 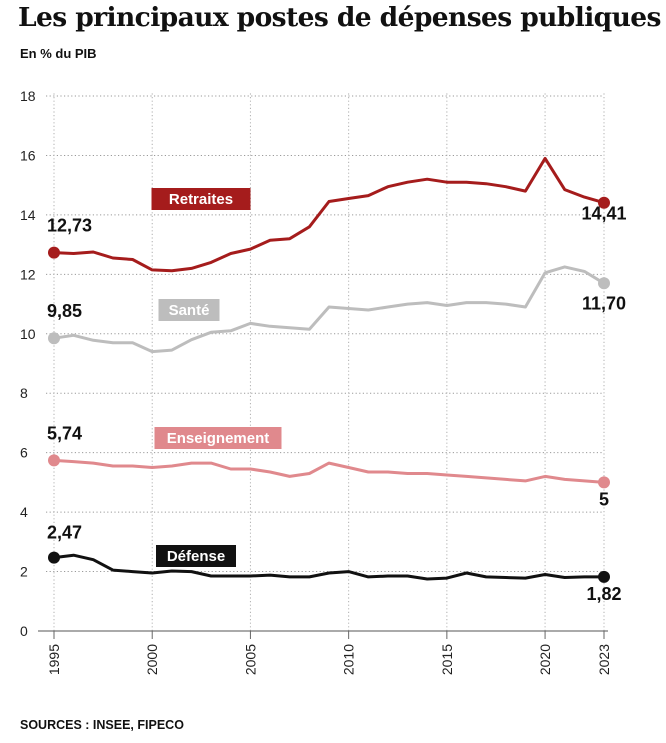 I want to click on series-end-label: 14,41, so click(x=603, y=214).